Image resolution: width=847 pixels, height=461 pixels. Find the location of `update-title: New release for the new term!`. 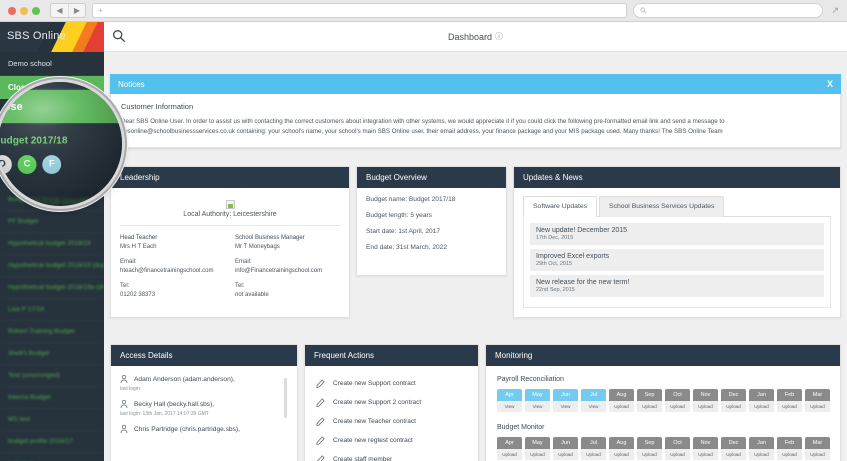

update-title: New release for the new term! is located at coordinates (583, 282).